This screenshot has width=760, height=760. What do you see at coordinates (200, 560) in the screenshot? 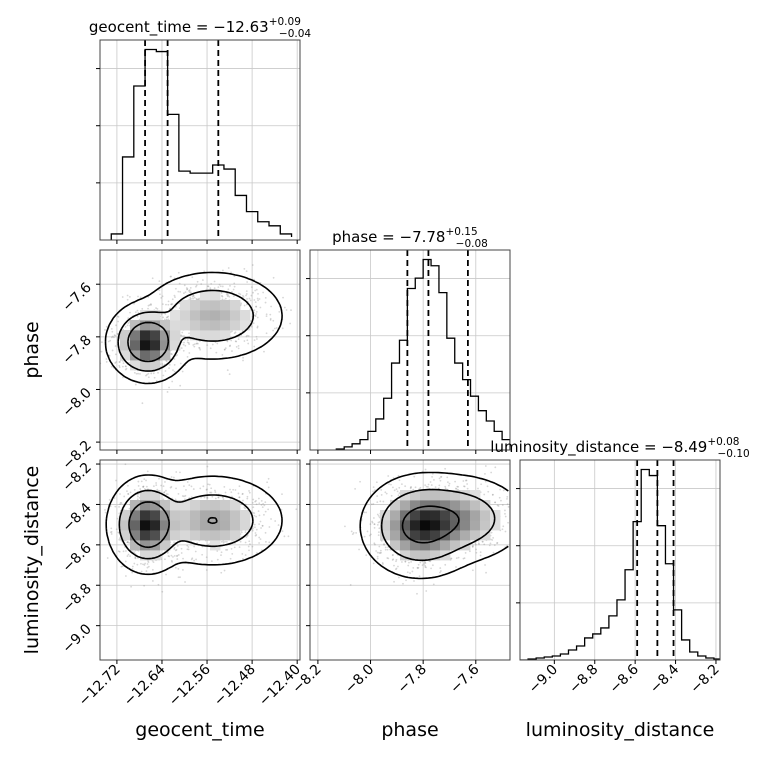
I see `panel-content` at bounding box center [200, 560].